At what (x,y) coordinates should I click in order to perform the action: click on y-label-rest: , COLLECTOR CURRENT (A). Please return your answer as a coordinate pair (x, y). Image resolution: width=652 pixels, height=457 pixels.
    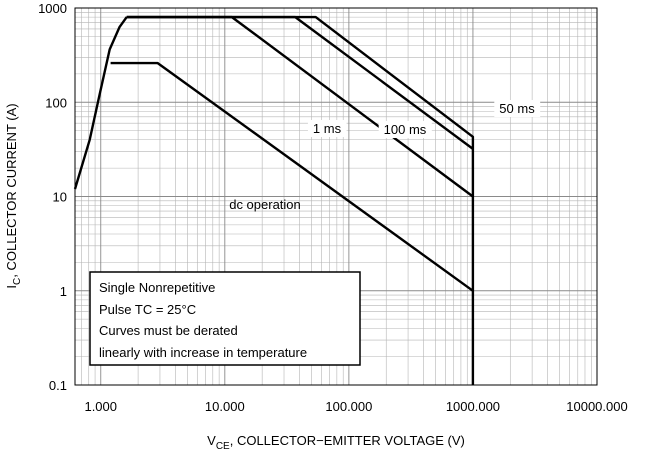
    Looking at the image, I should click on (11, 190).